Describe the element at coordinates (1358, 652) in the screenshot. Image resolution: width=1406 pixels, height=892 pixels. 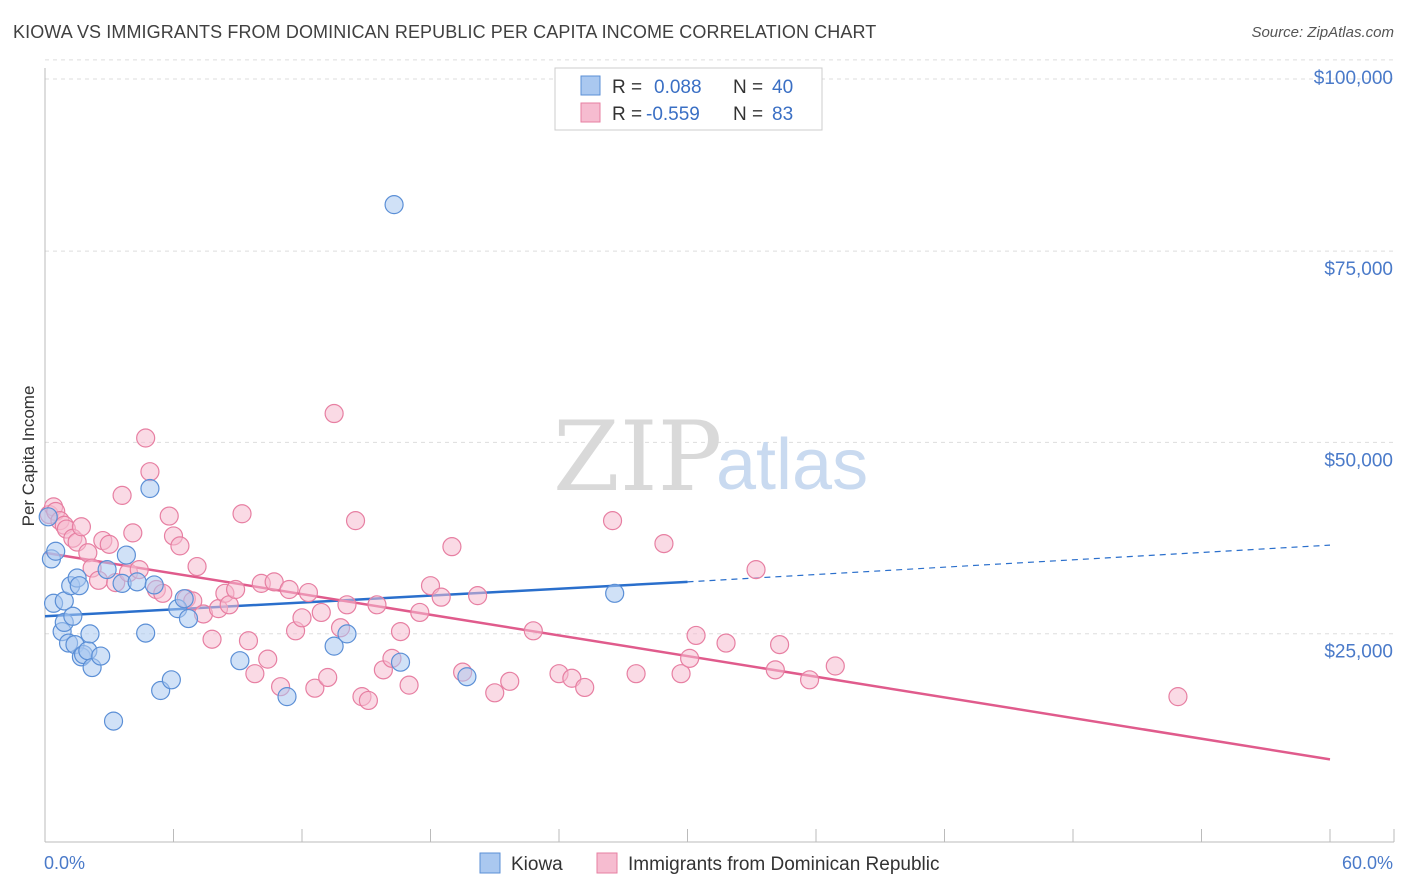
I see `y-tick-label: $25,000` at that location.